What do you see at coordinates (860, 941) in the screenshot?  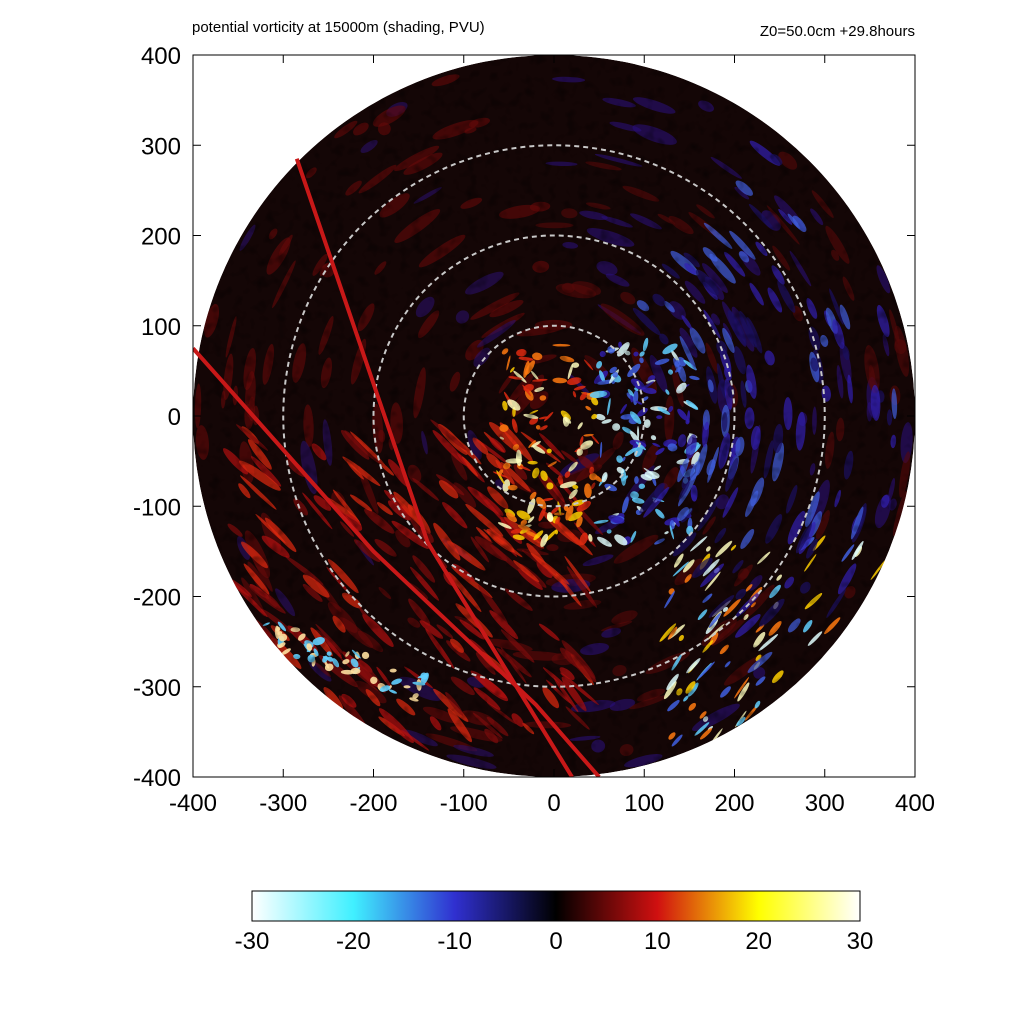 I see `colorbar-tick-label: 30` at bounding box center [860, 941].